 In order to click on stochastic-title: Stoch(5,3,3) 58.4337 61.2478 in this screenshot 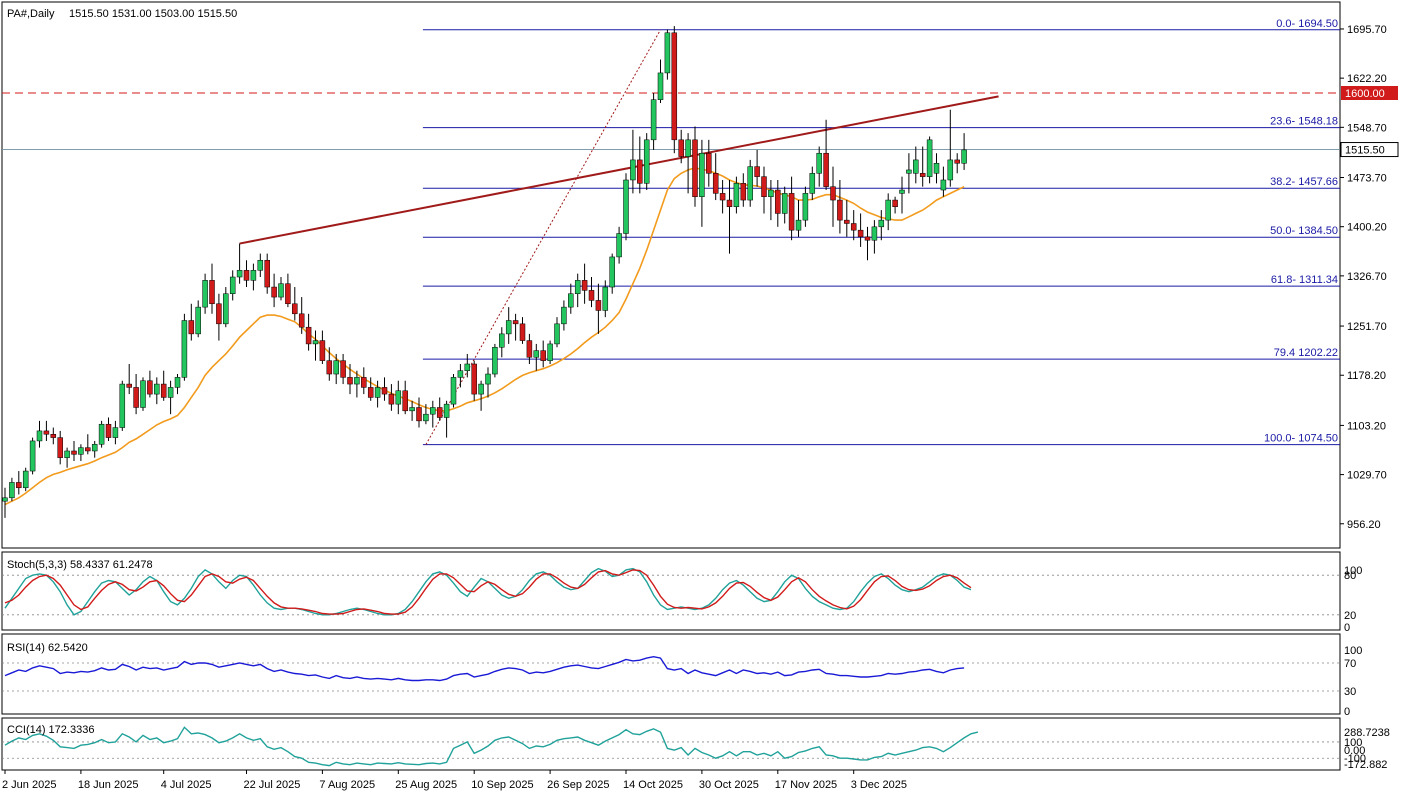, I will do `click(80, 565)`.